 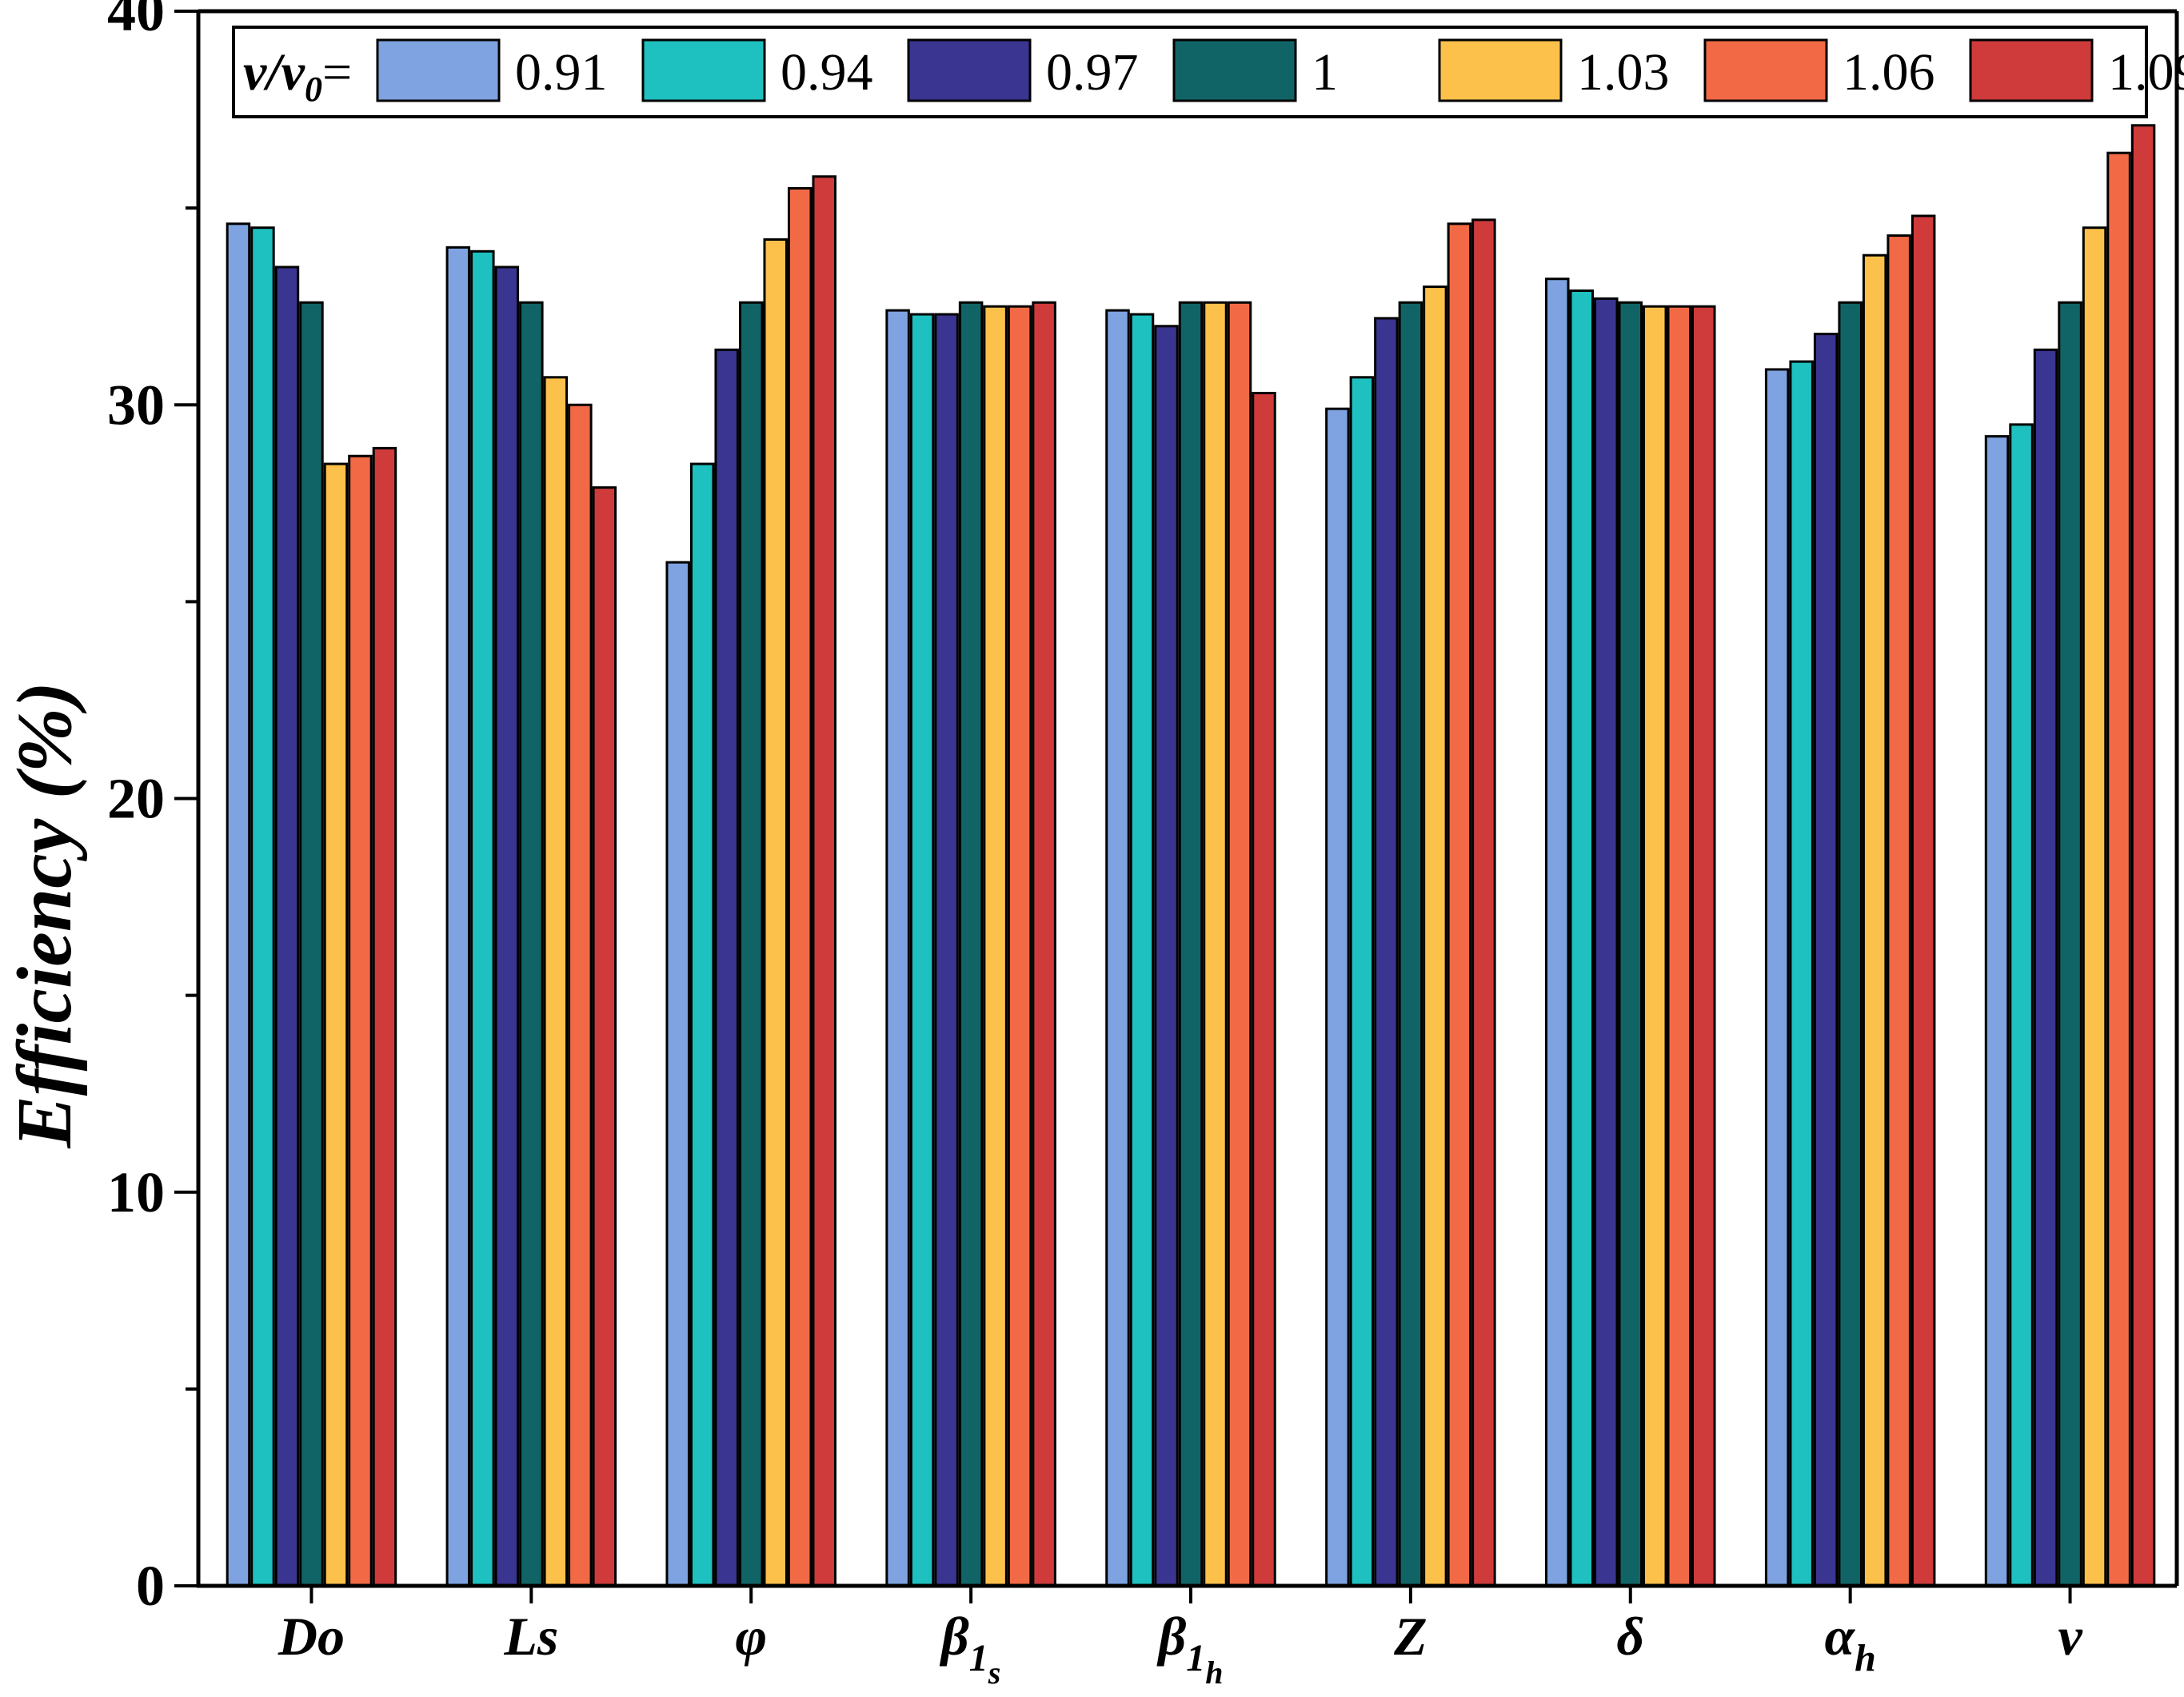 I want to click on legend-label: 0.94, so click(x=827, y=72).